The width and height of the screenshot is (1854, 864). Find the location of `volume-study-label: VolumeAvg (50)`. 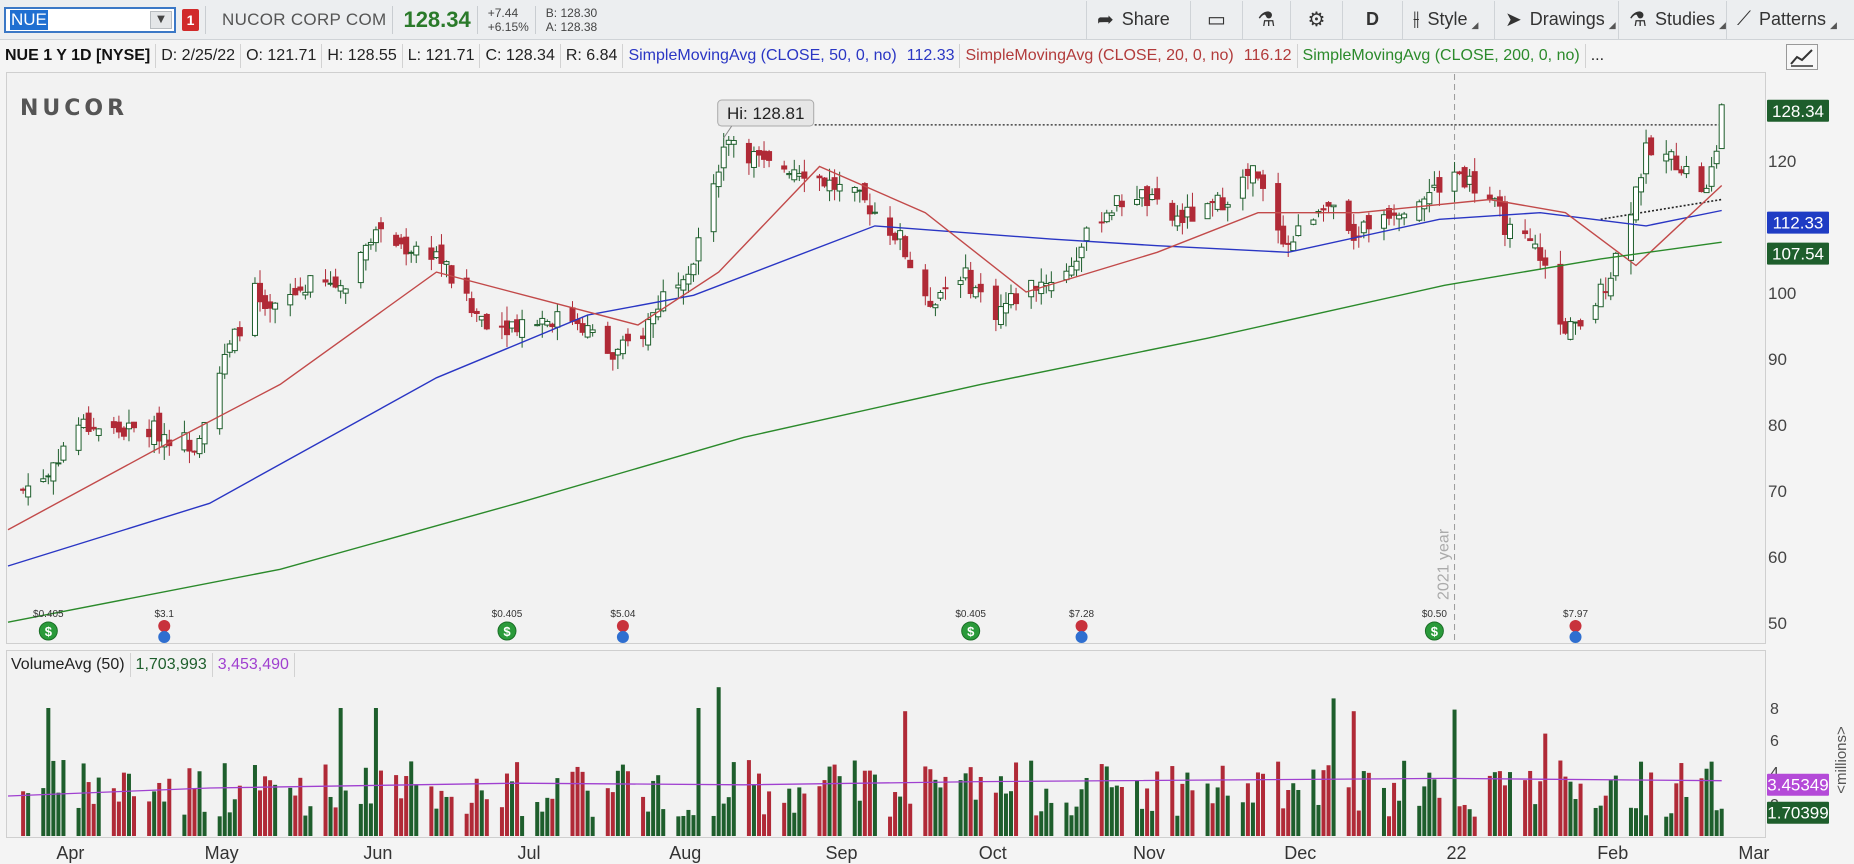

volume-study-label: VolumeAvg (50) is located at coordinates (68, 665).